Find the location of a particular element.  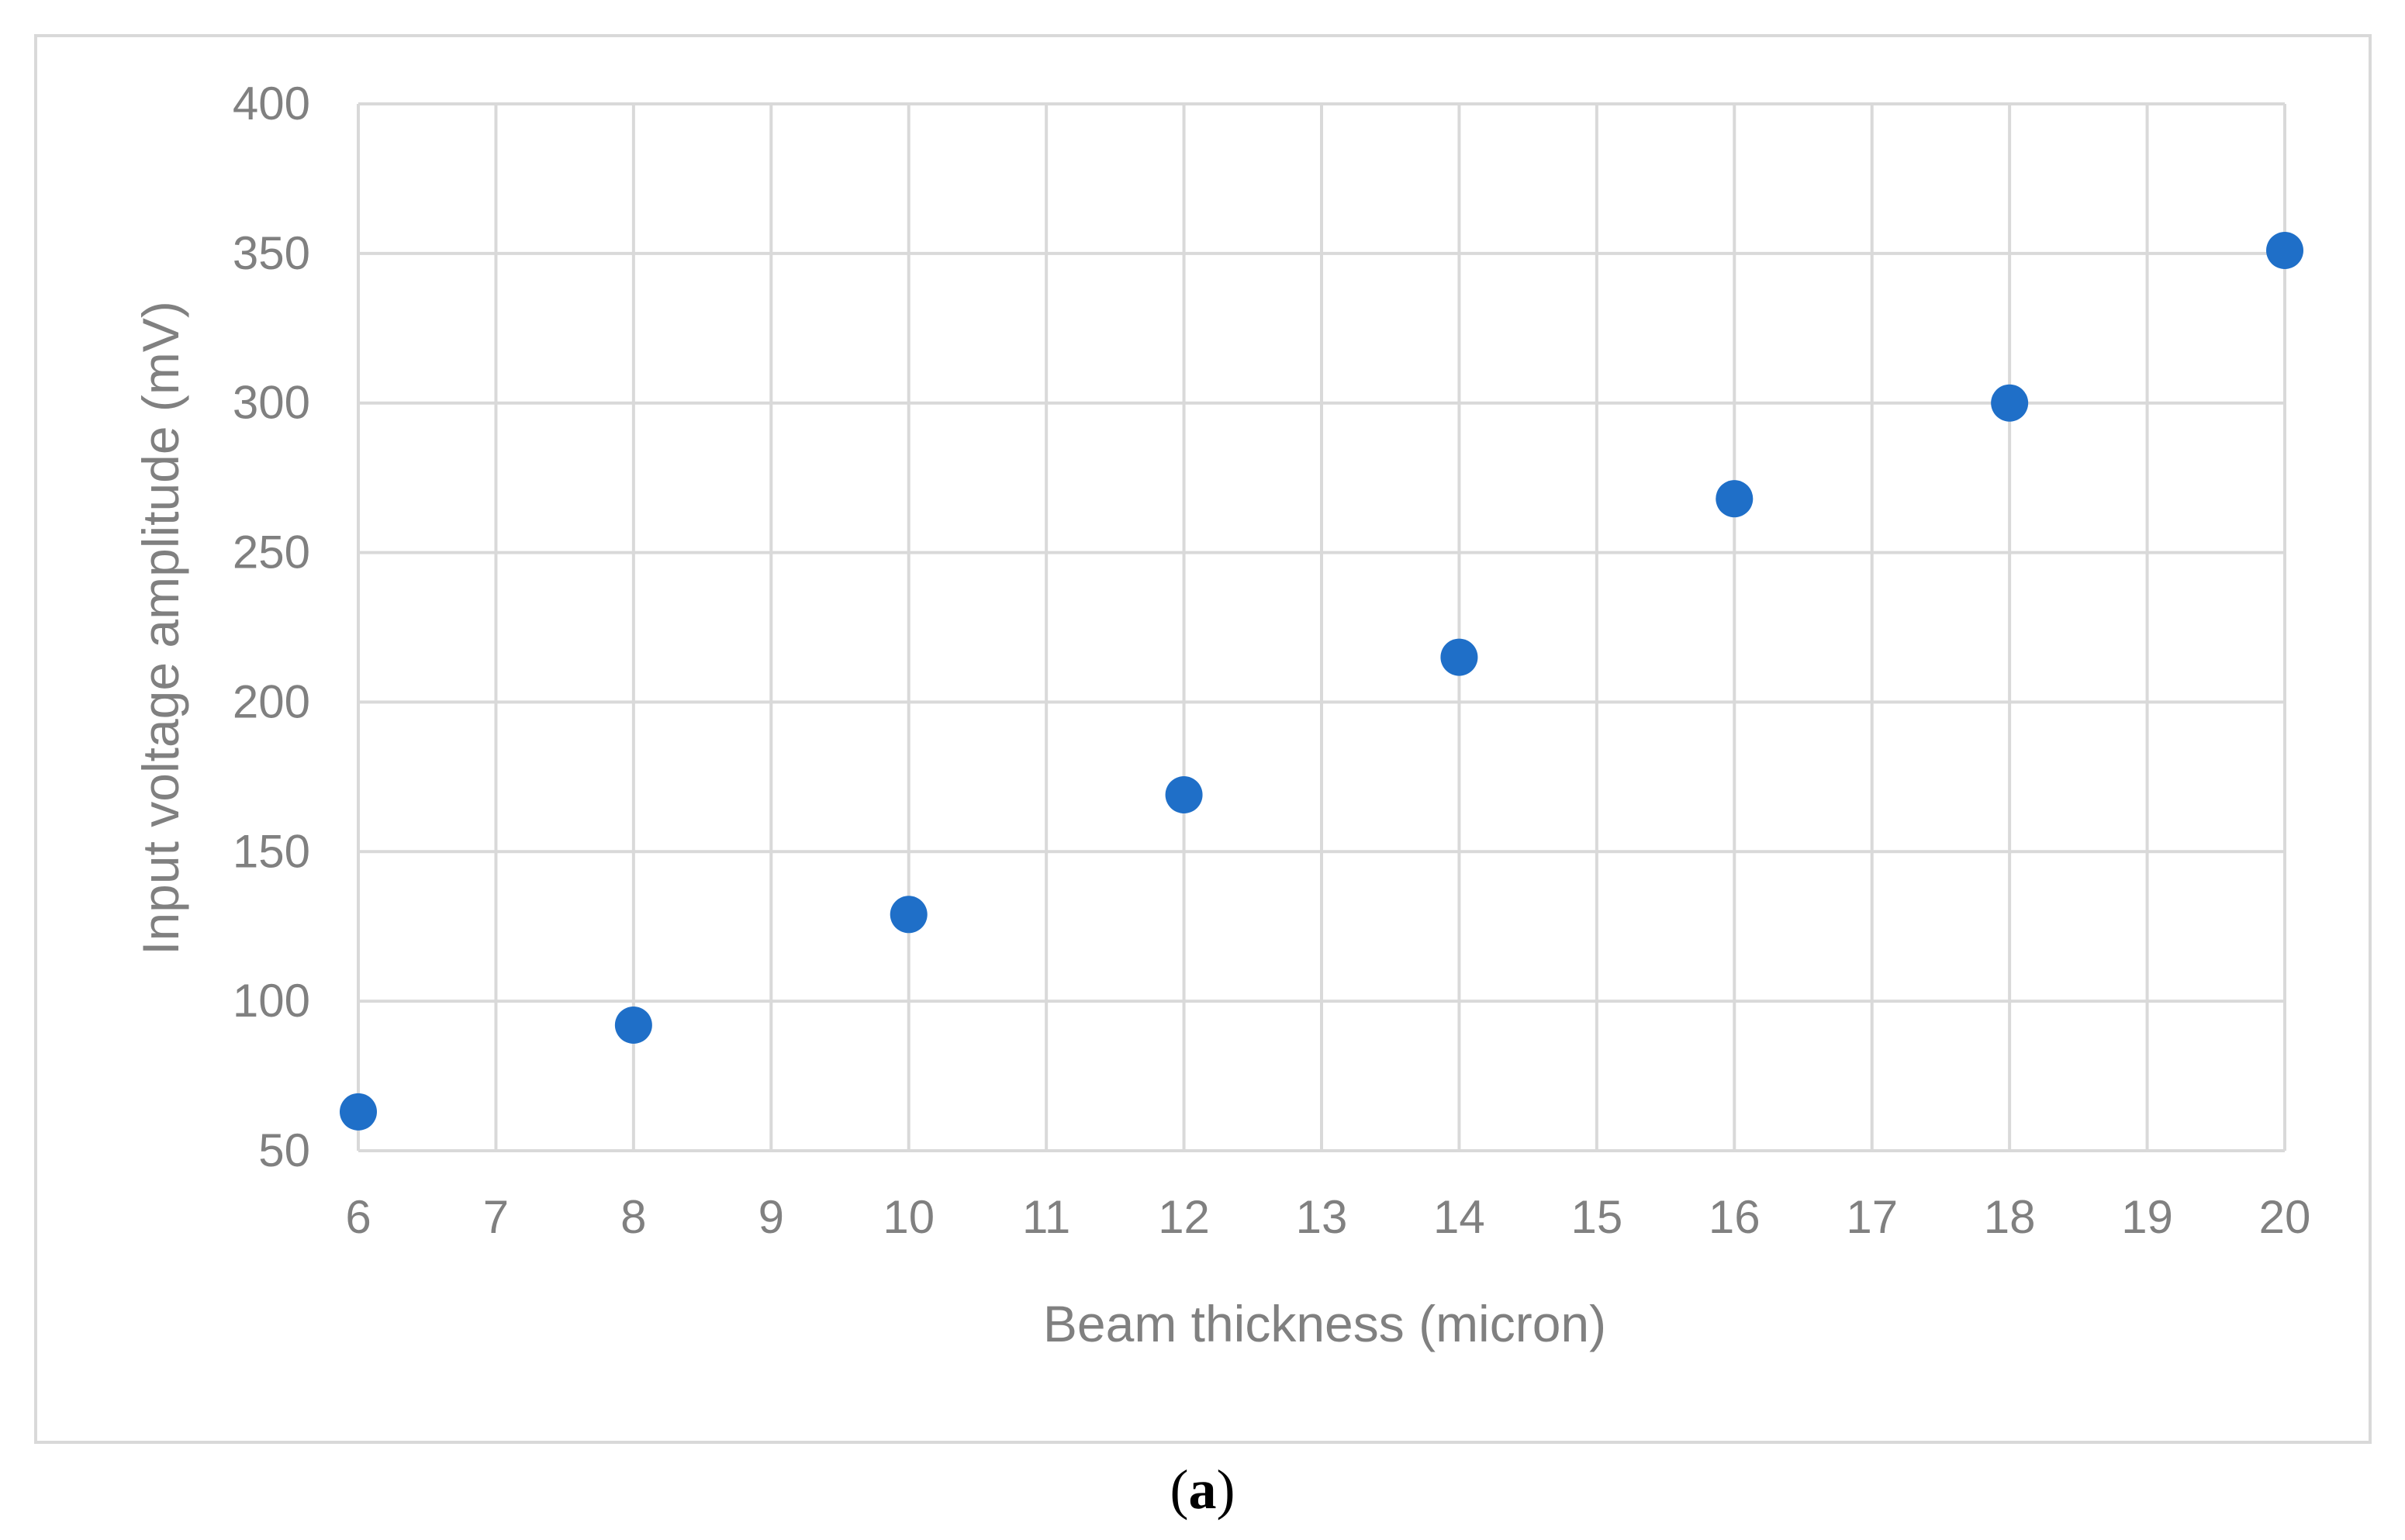

x-tick-label: 10 is located at coordinates (909, 1217).